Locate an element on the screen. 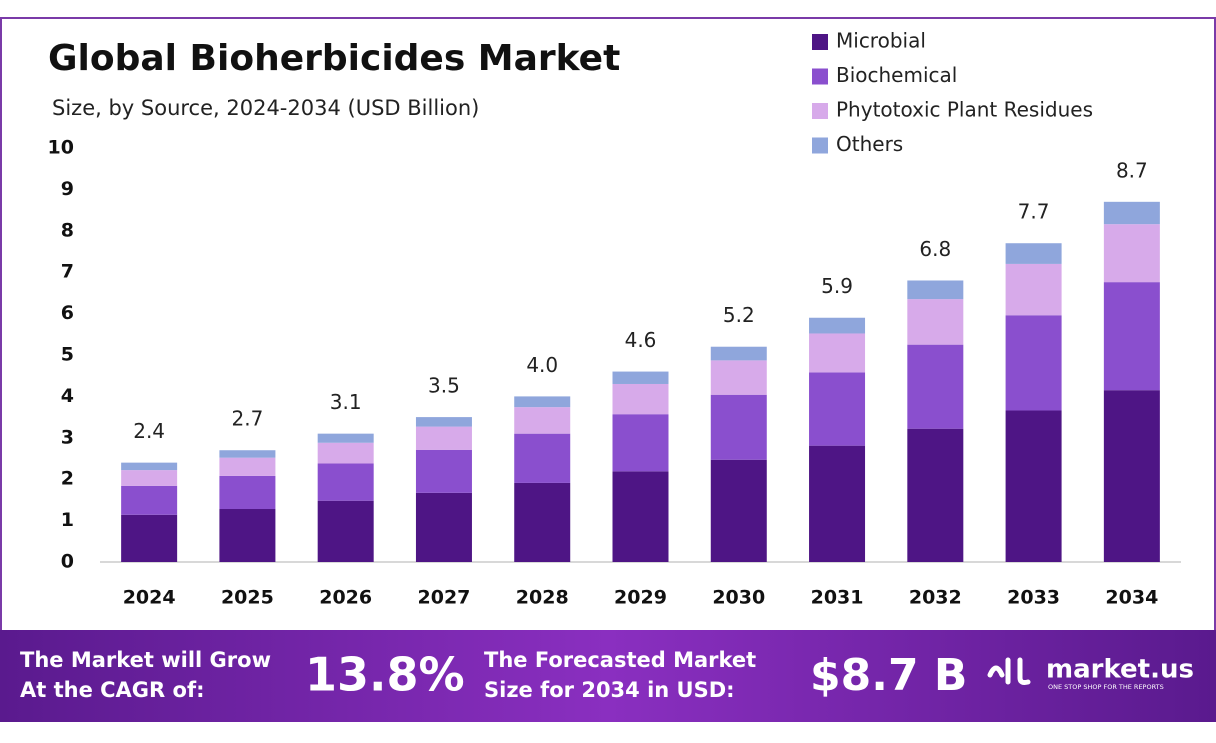 The image size is (1216, 743). footer-banner is located at coordinates (608, 676).